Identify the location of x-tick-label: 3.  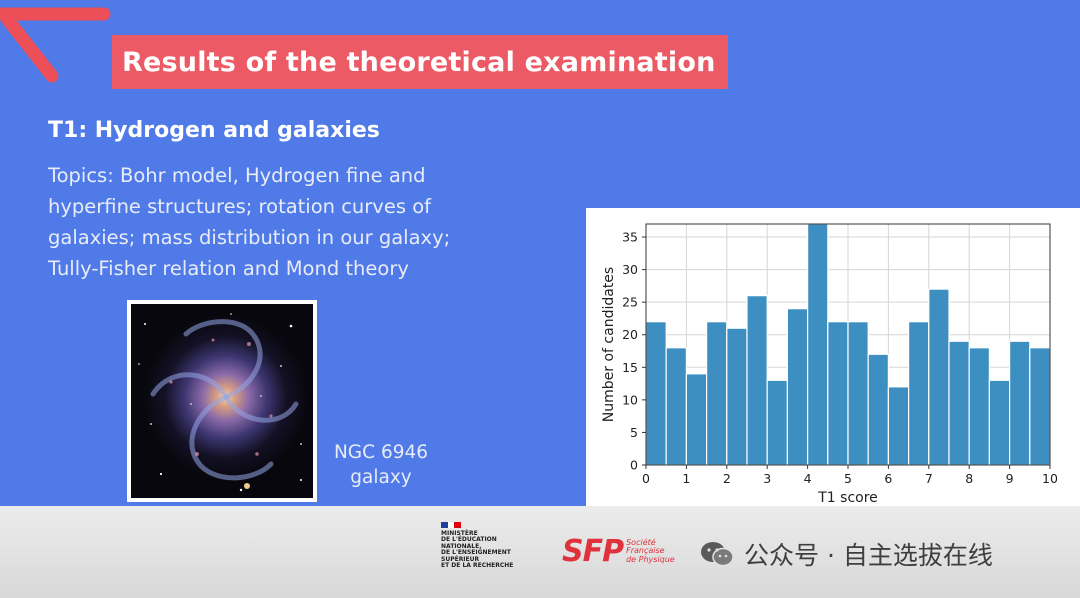
(767, 478).